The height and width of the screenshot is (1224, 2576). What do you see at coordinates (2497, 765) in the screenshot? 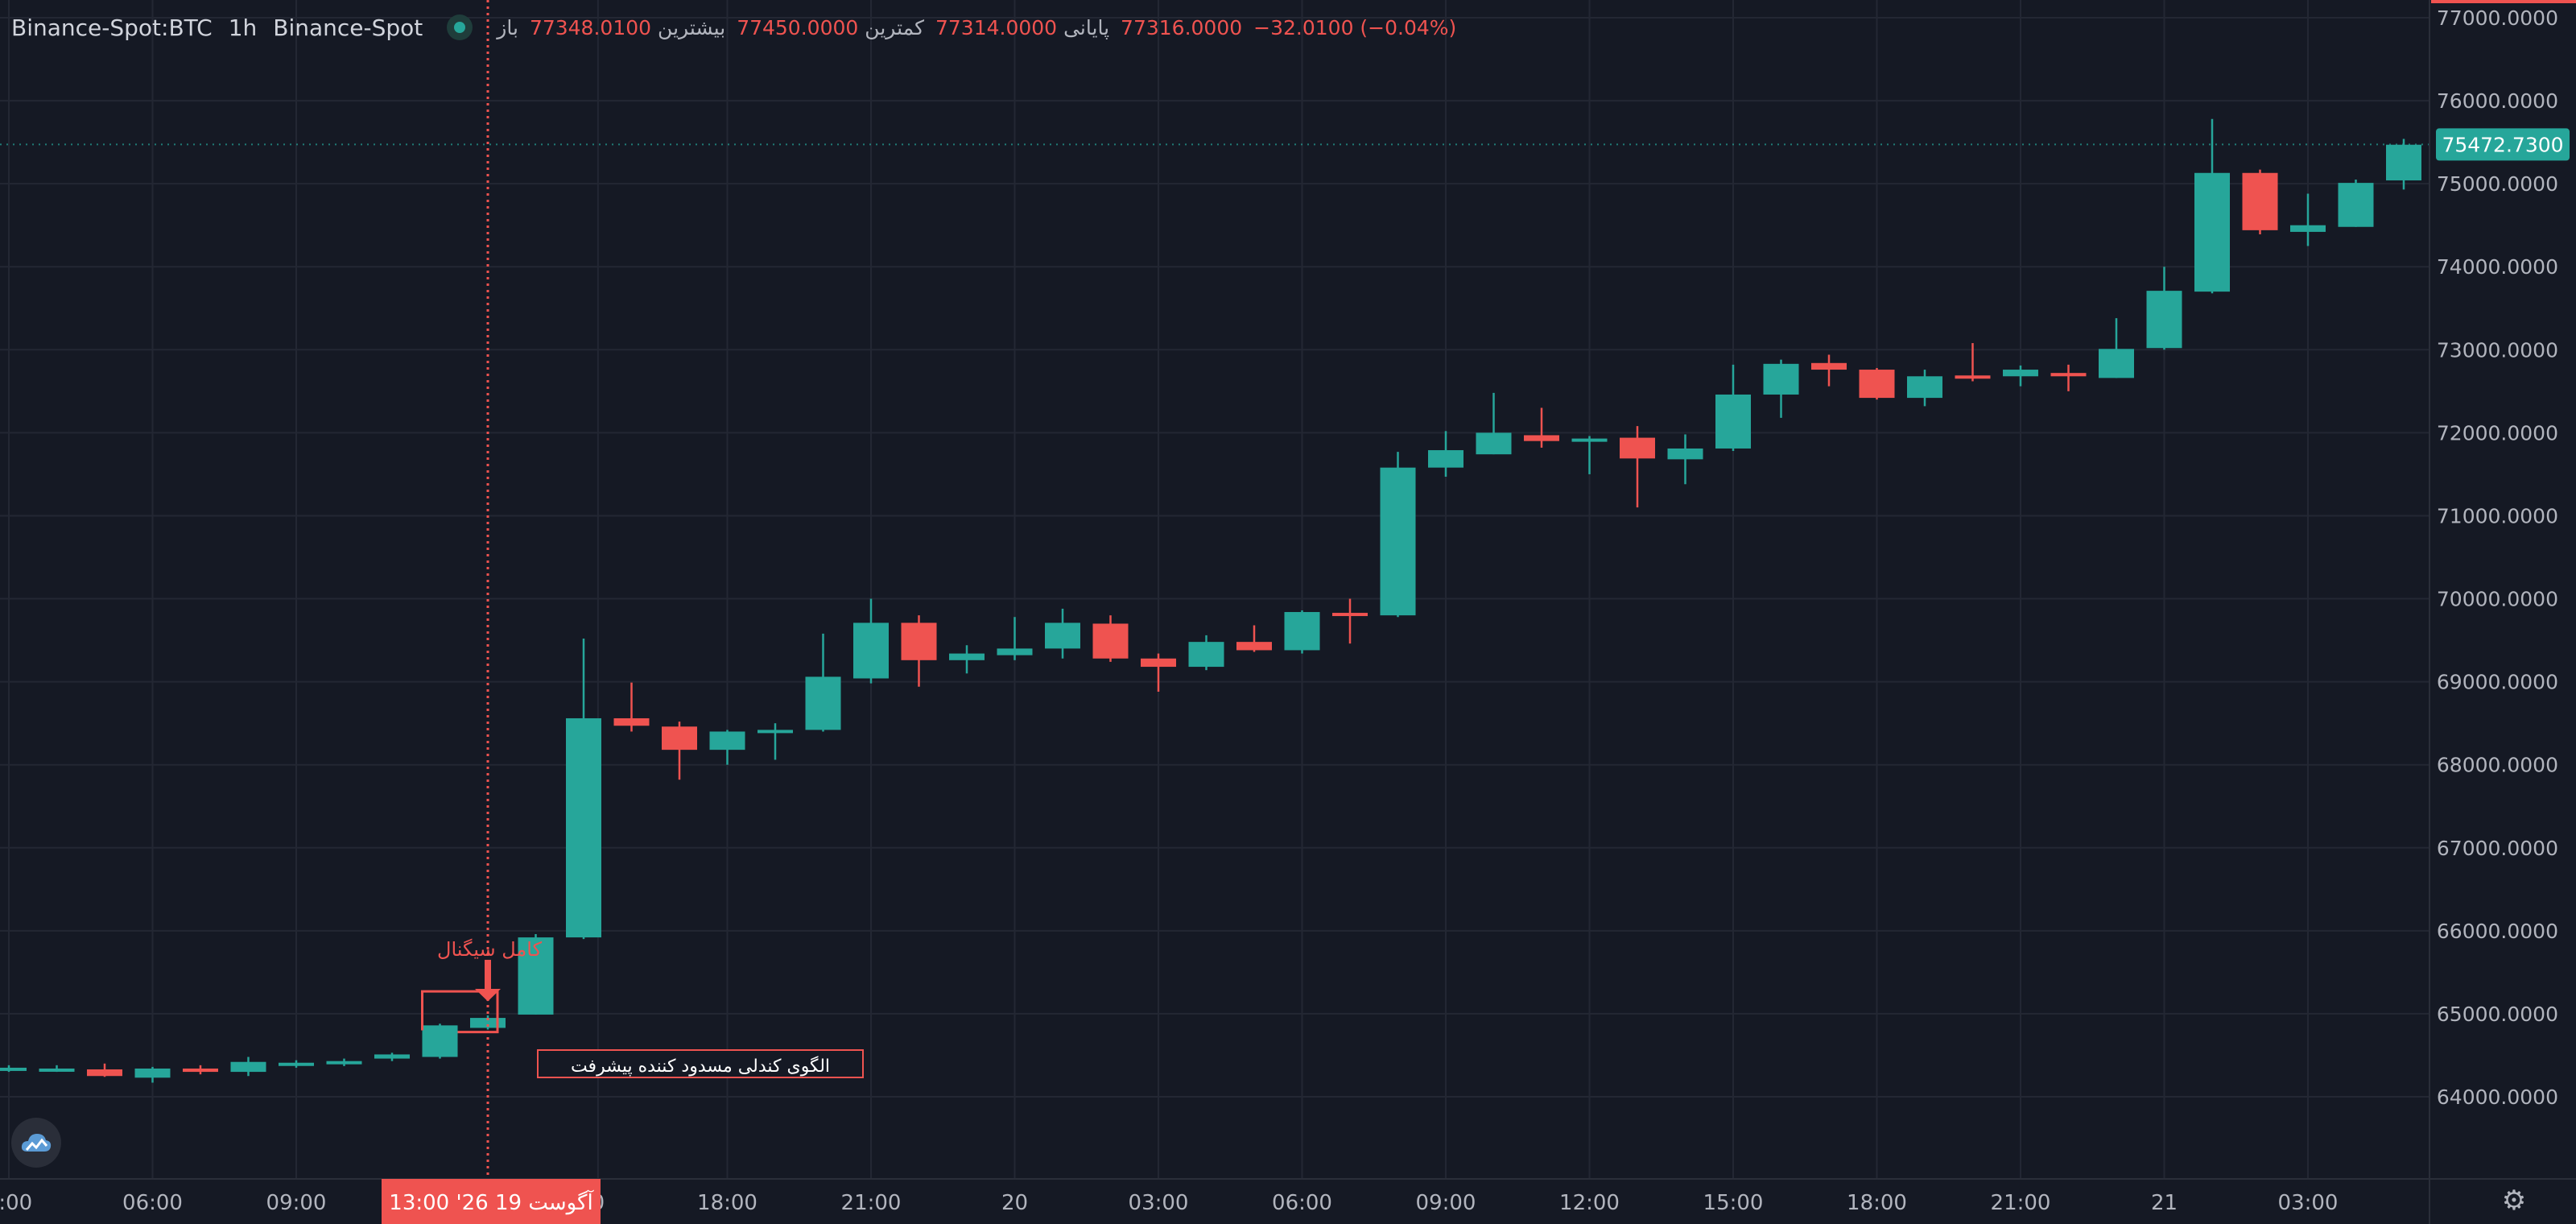
I see `price-tick-label: 68000.0000` at bounding box center [2497, 765].